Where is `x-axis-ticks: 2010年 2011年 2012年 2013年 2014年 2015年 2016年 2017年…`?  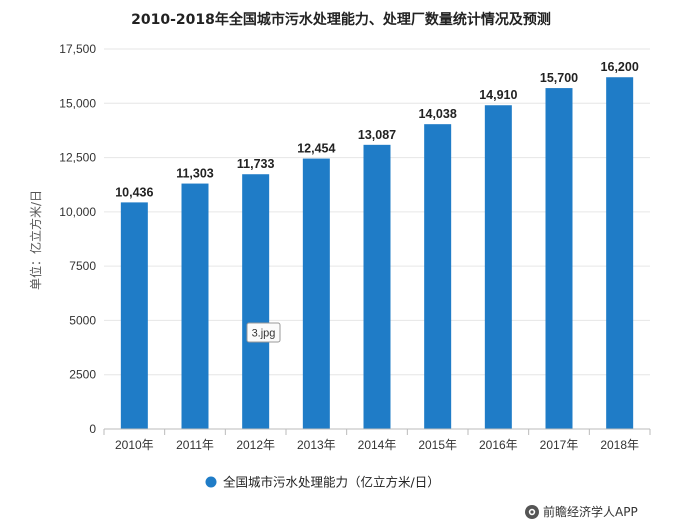 x-axis-ticks: 2010年 2011年 2012年 2013年 2014年 2015年 2016年 2017年… is located at coordinates (377, 440).